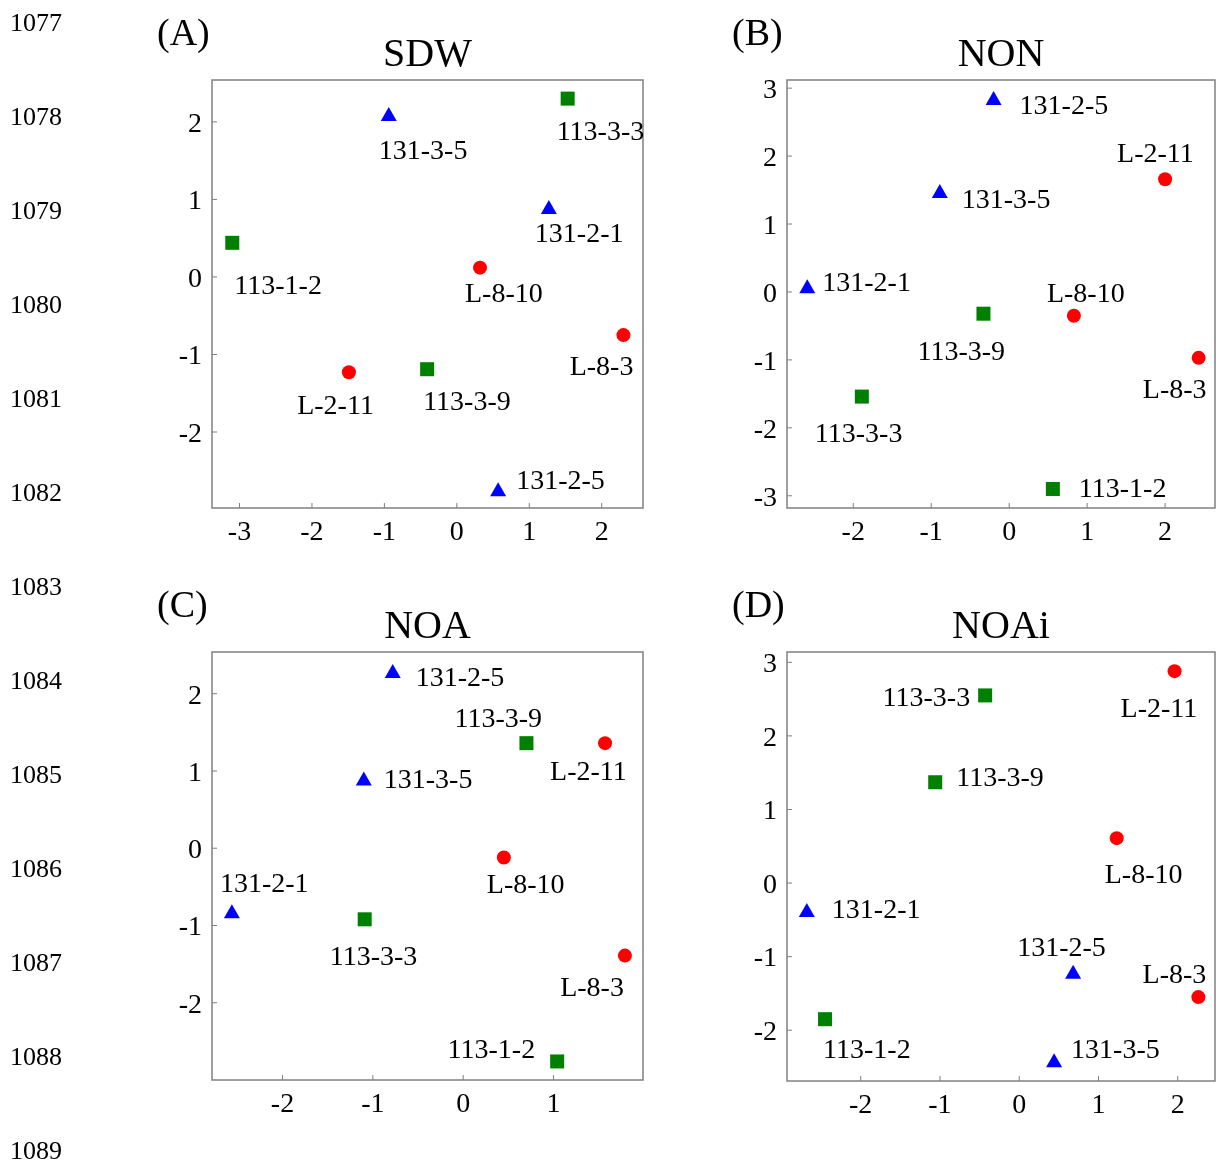 This screenshot has height=1164, width=1216. I want to click on text: 1089, so click(36, 1150).